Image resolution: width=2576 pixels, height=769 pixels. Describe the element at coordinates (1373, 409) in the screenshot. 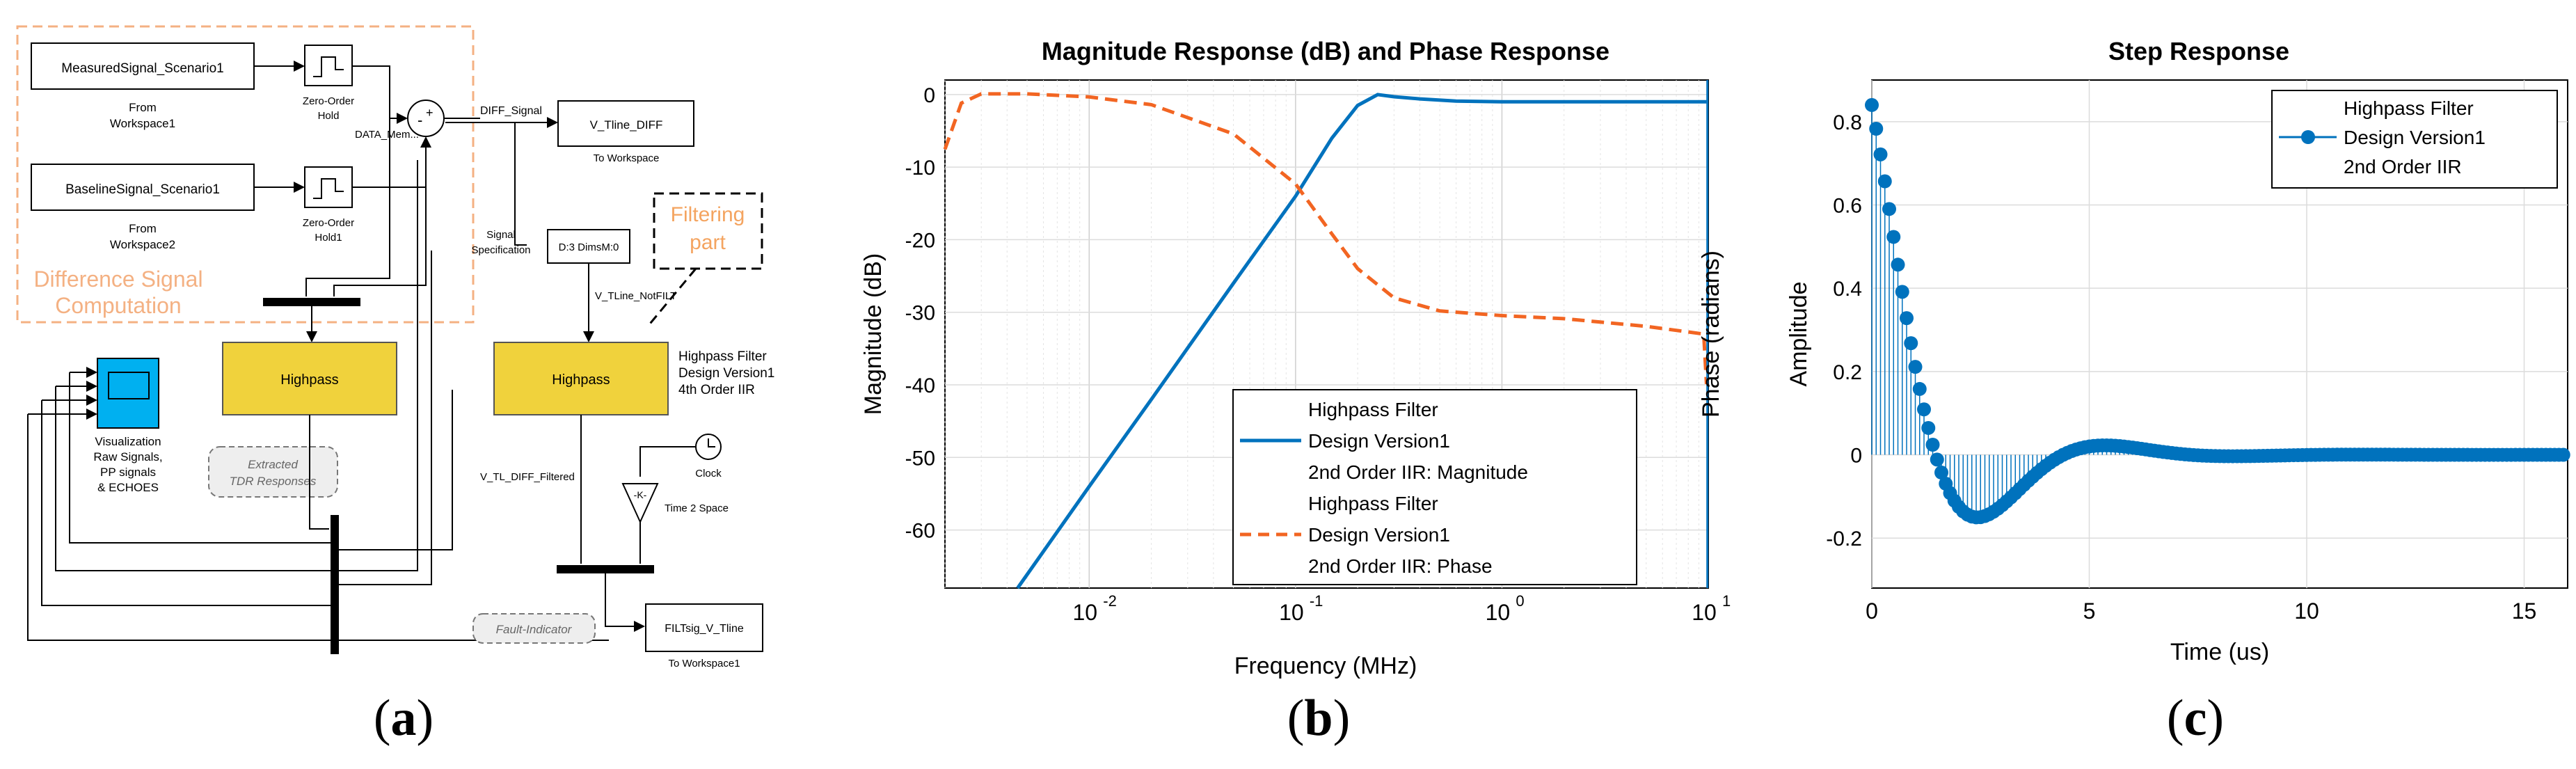

I see `legend-b-1: Highpass Filter` at that location.